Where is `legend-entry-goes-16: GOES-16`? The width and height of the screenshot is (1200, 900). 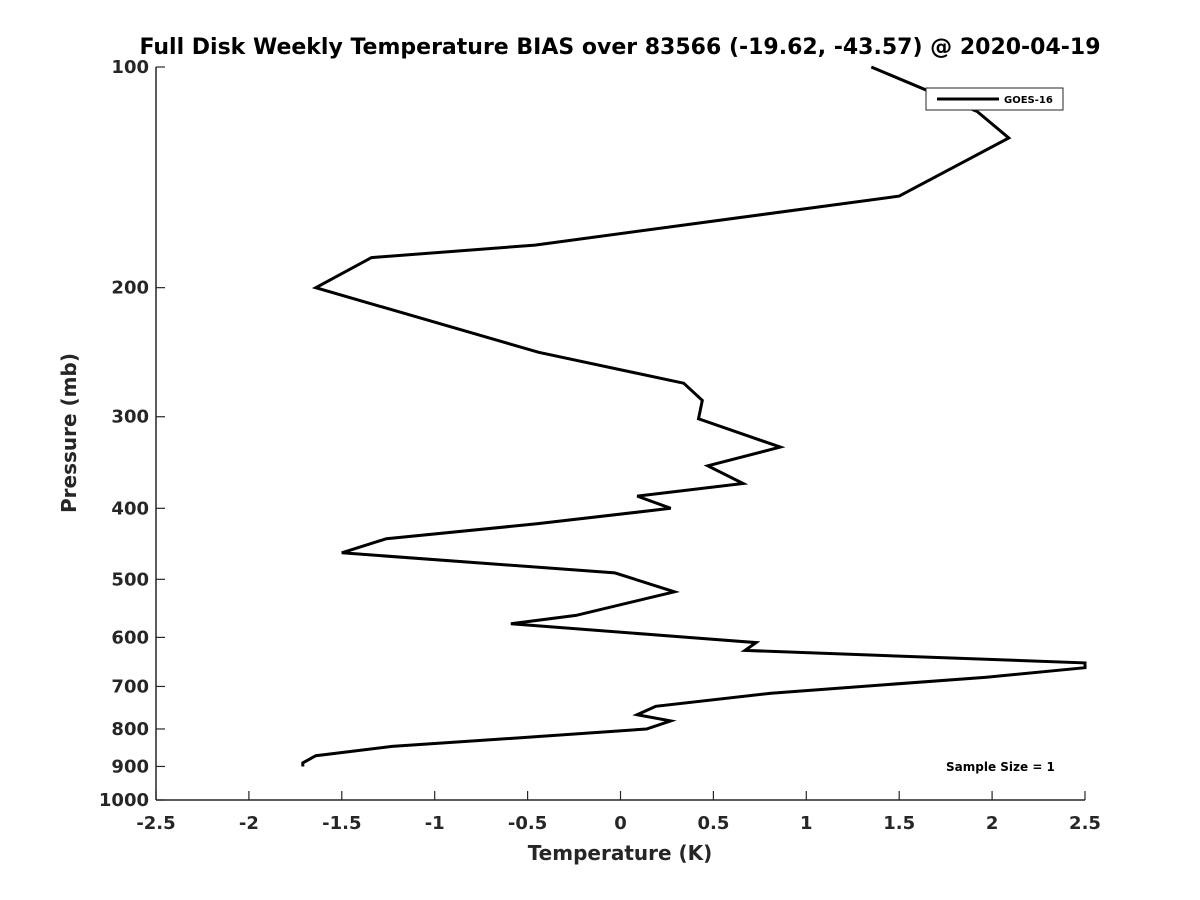
legend-entry-goes-16: GOES-16 is located at coordinates (1028, 100).